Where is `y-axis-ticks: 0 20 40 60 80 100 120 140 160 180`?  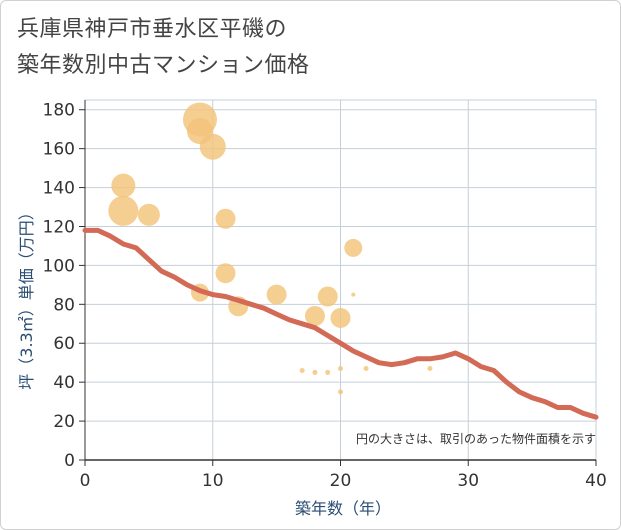 y-axis-ticks: 0 20 40 60 80 100 120 140 160 180 is located at coordinates (64, 286).